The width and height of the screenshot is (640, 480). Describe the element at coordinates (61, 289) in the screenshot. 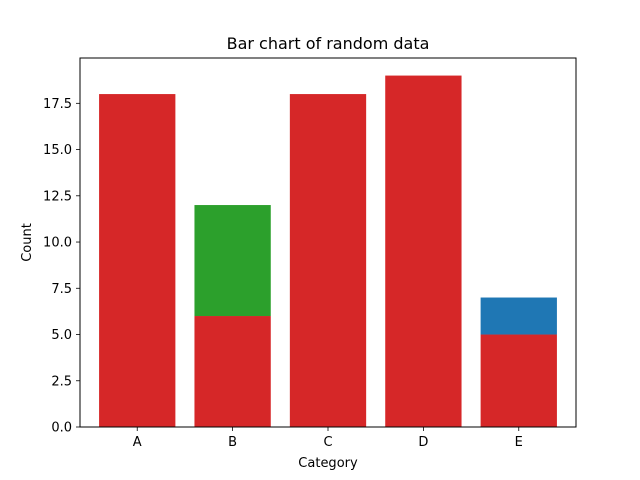

I see `y-tick-label-3: 7.5` at that location.